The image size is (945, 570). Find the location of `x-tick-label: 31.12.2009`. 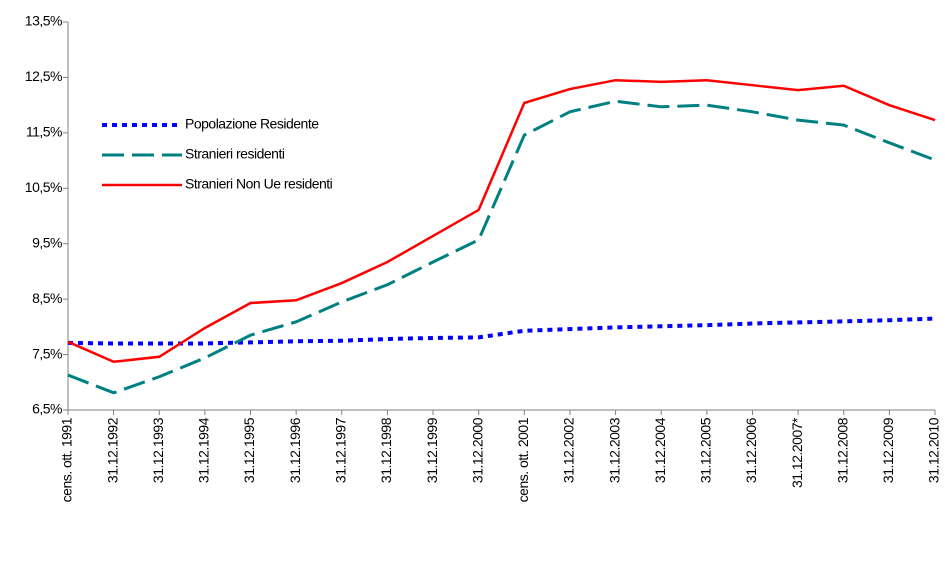

x-tick-label: 31.12.2009 is located at coordinates (888, 450).